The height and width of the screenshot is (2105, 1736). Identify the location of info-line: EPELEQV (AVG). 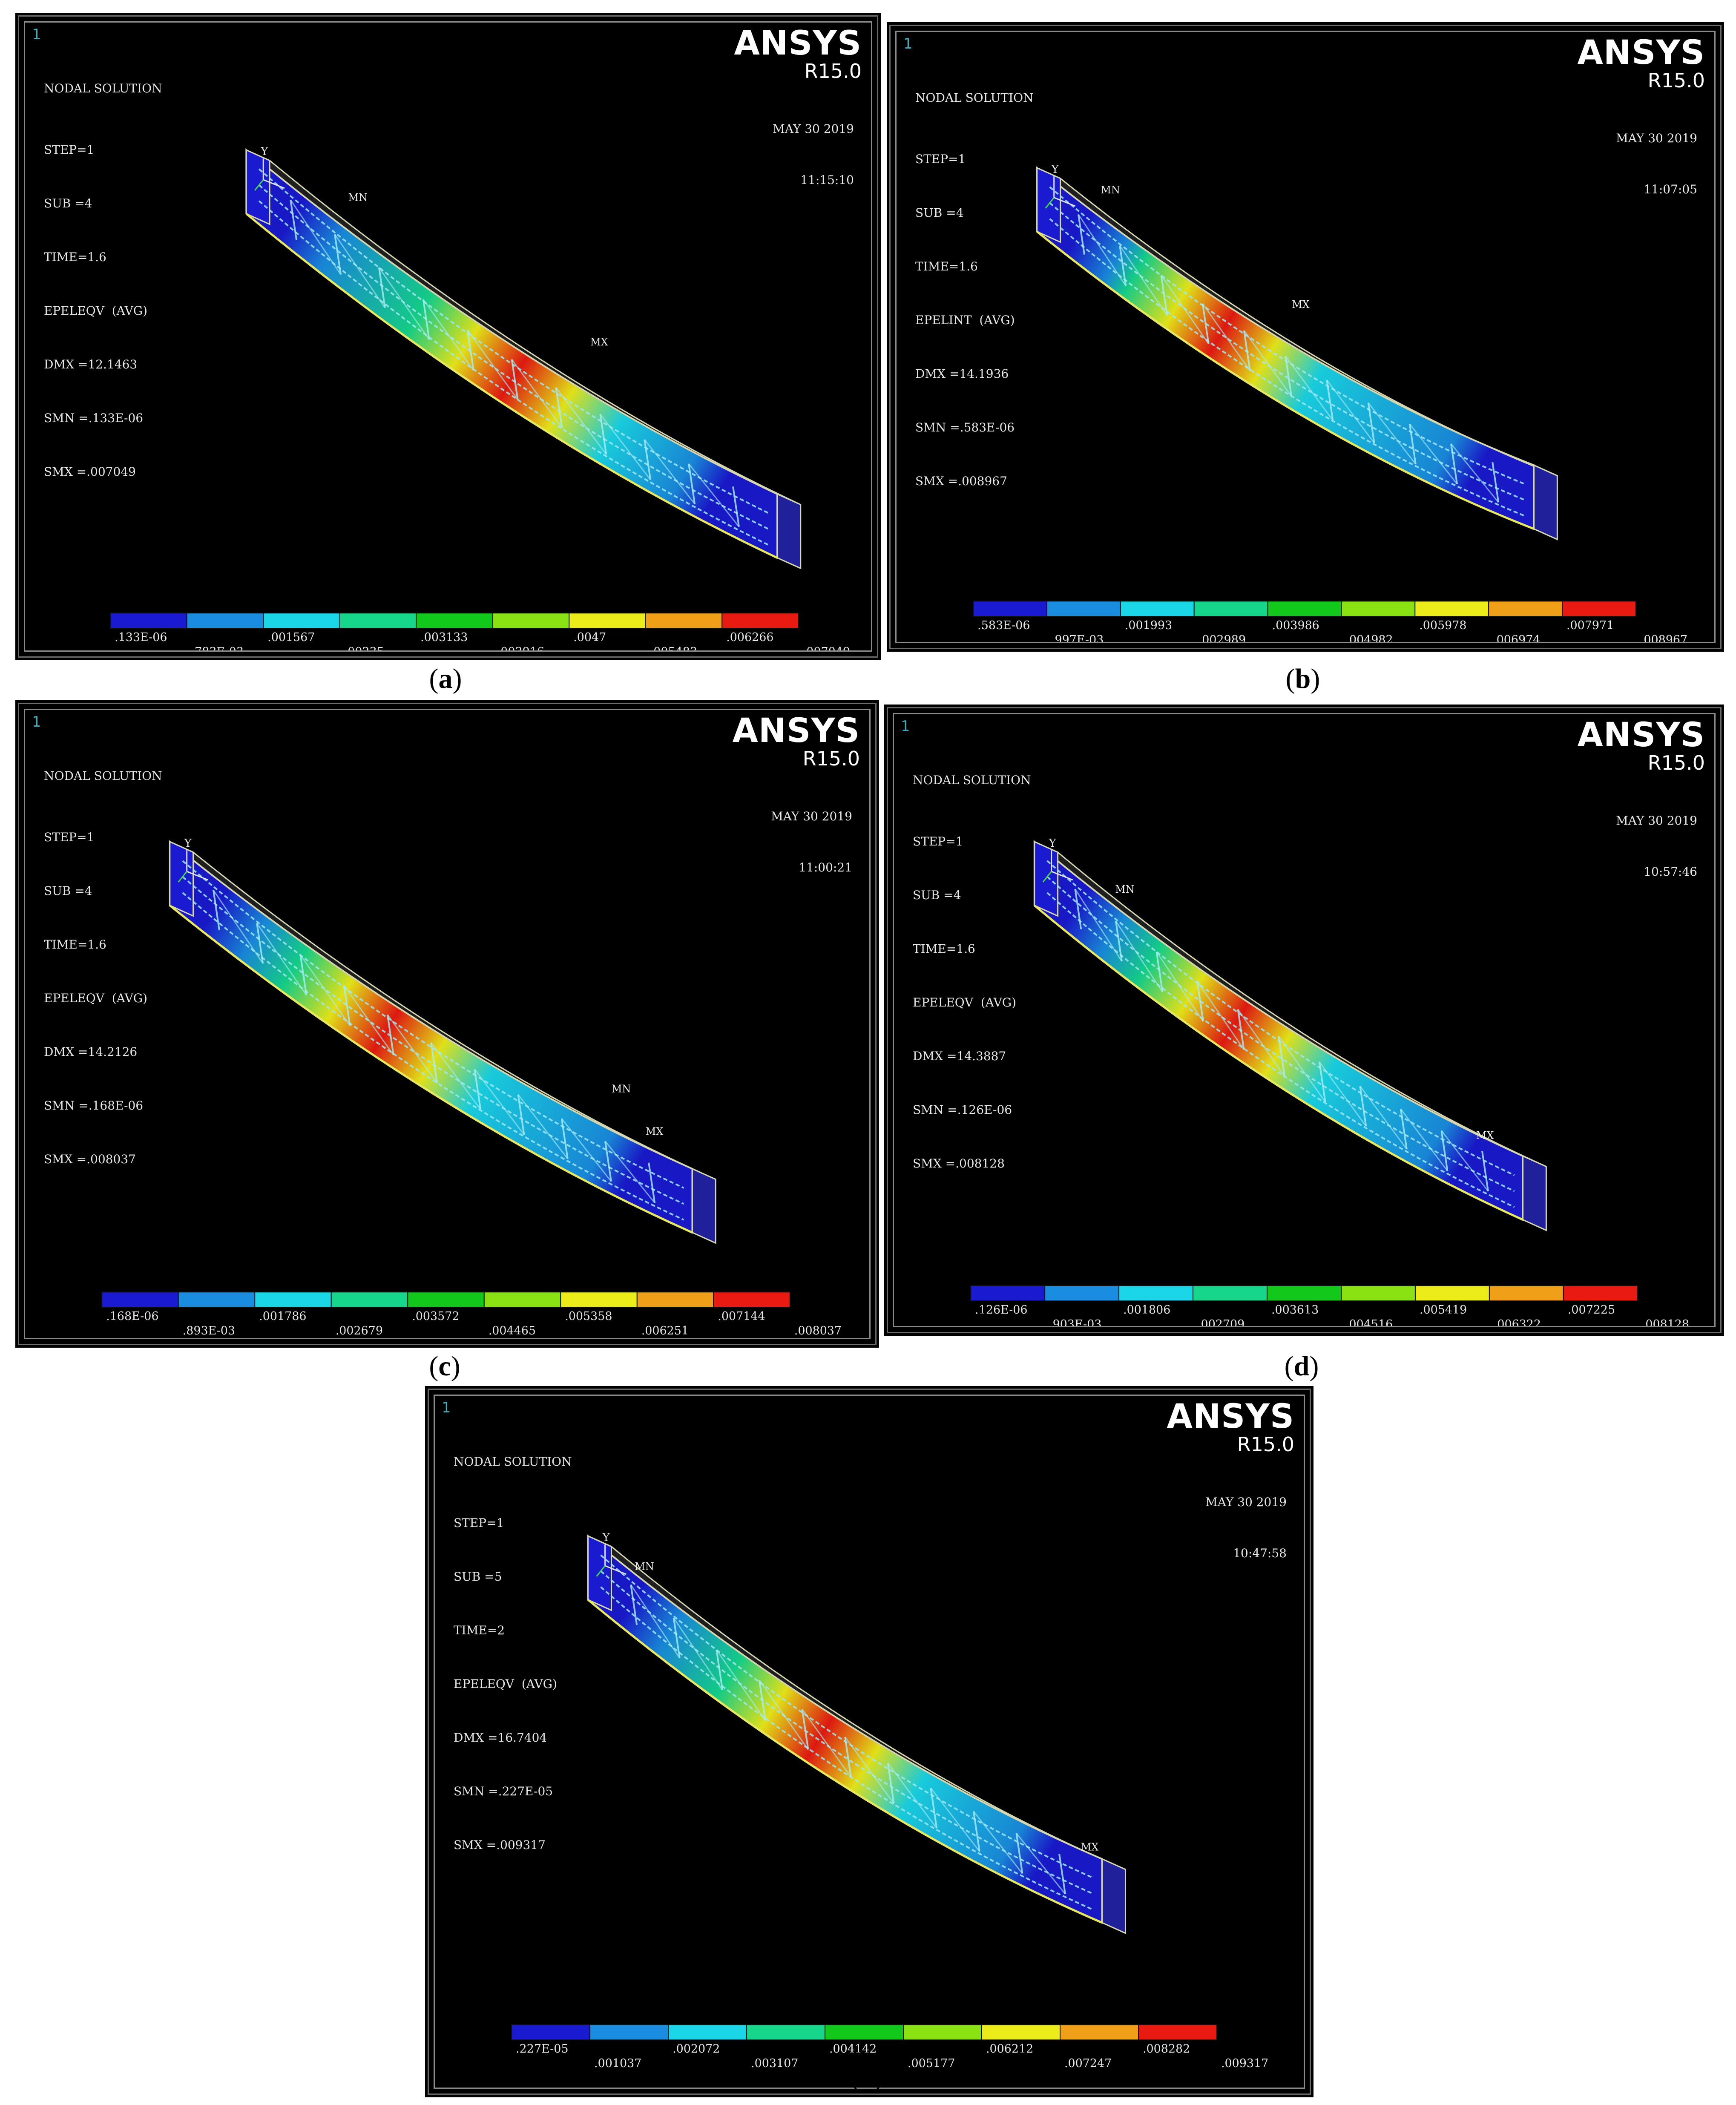
(95, 311).